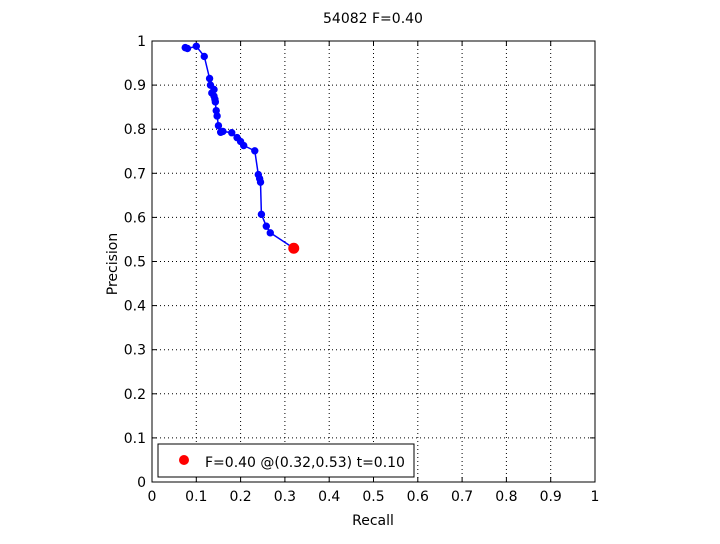 This screenshot has width=720, height=544. Describe the element at coordinates (285, 497) in the screenshot. I see `x-tick-label: 0.3` at that location.